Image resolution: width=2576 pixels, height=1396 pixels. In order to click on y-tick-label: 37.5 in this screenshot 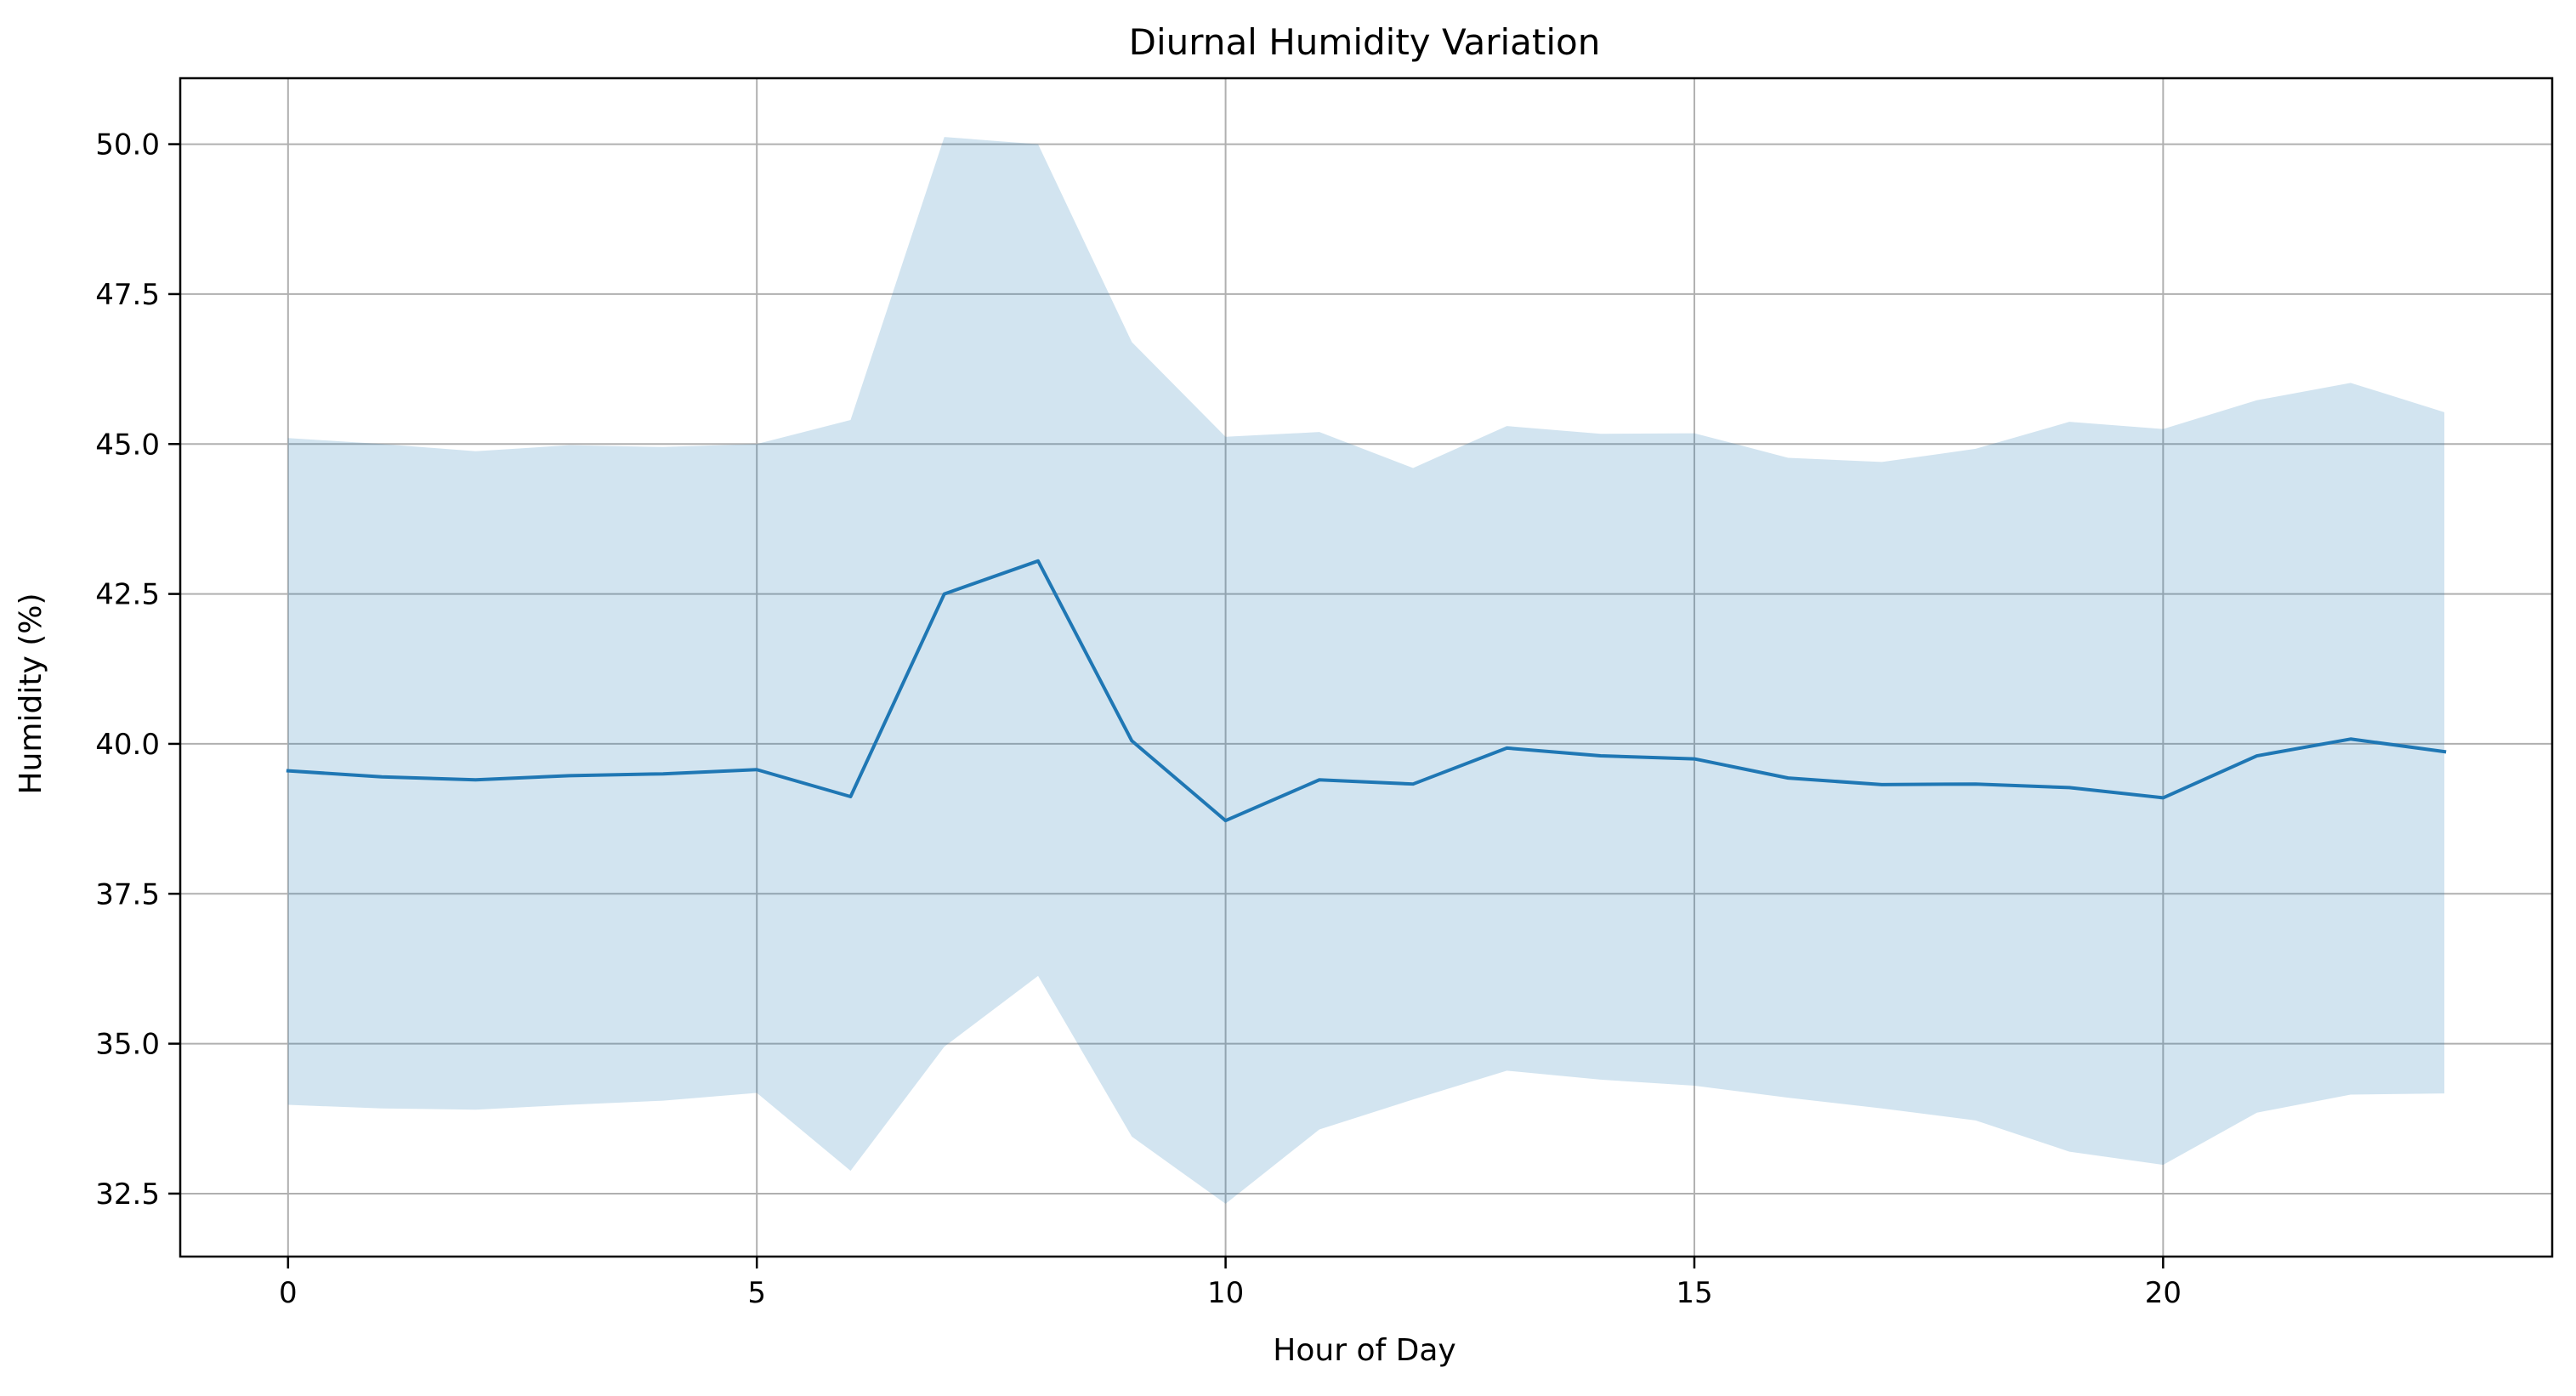, I will do `click(128, 894)`.